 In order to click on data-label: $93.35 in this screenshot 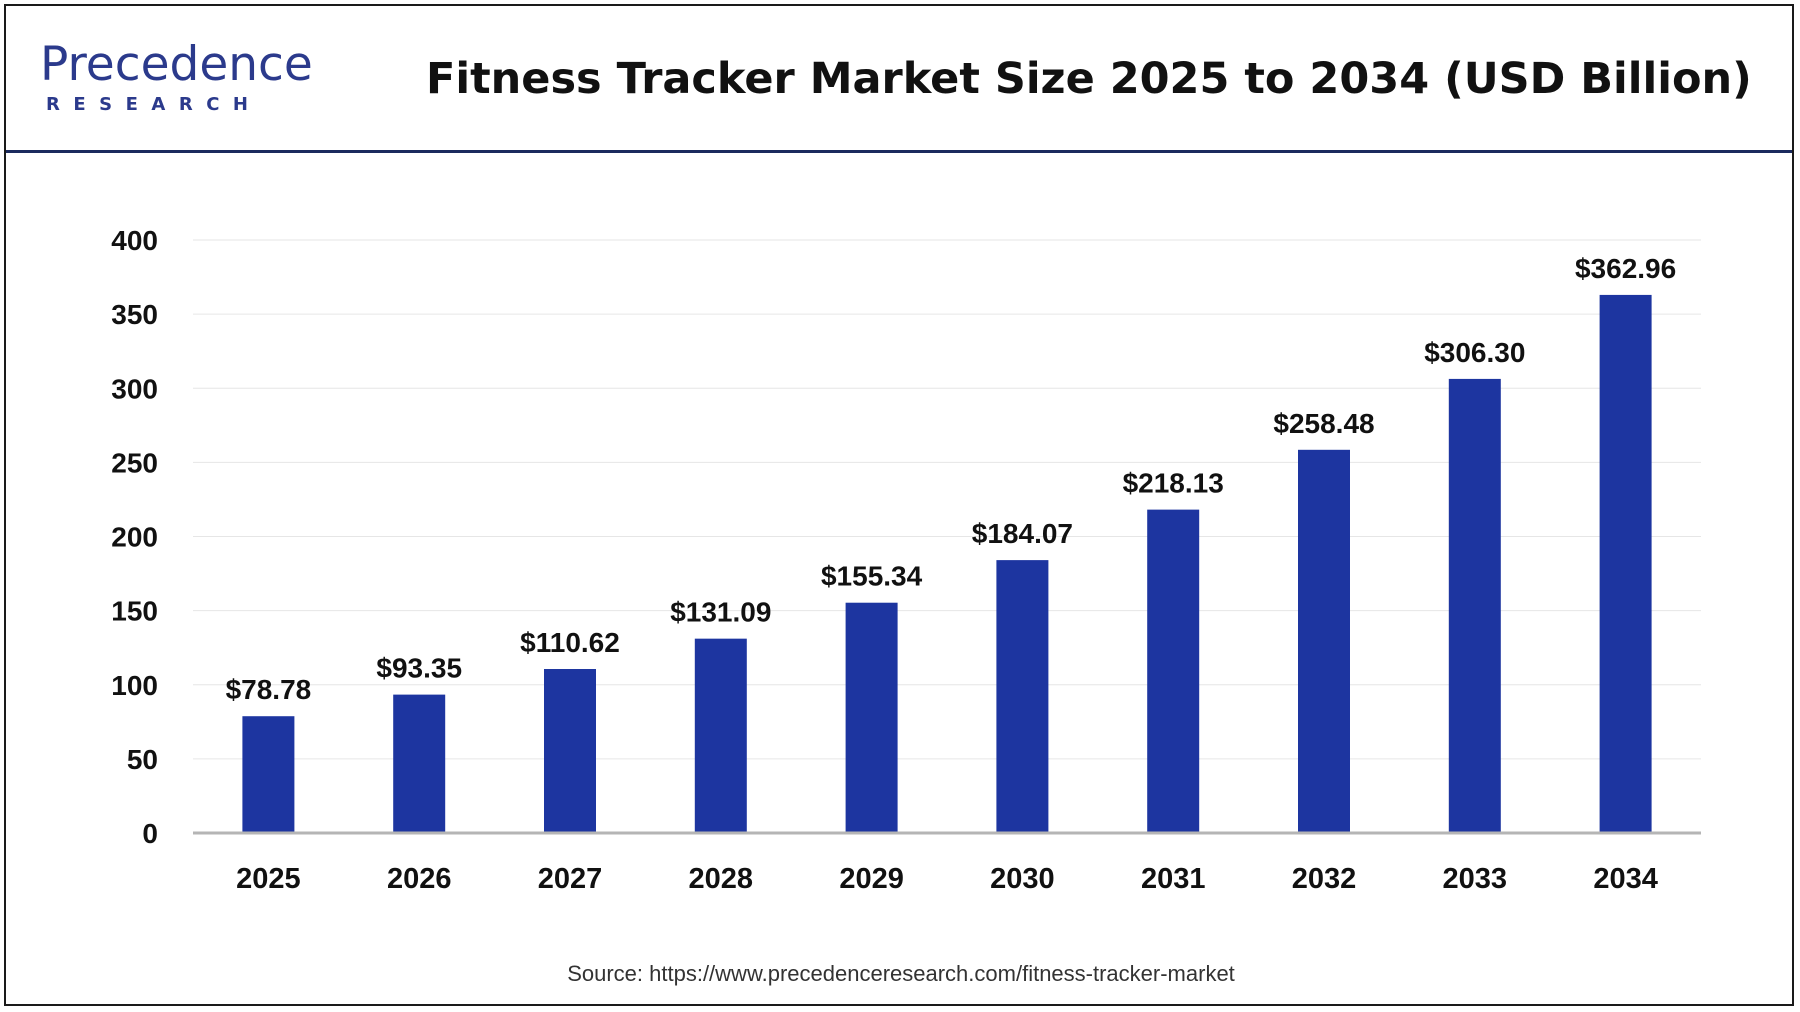, I will do `click(419, 668)`.